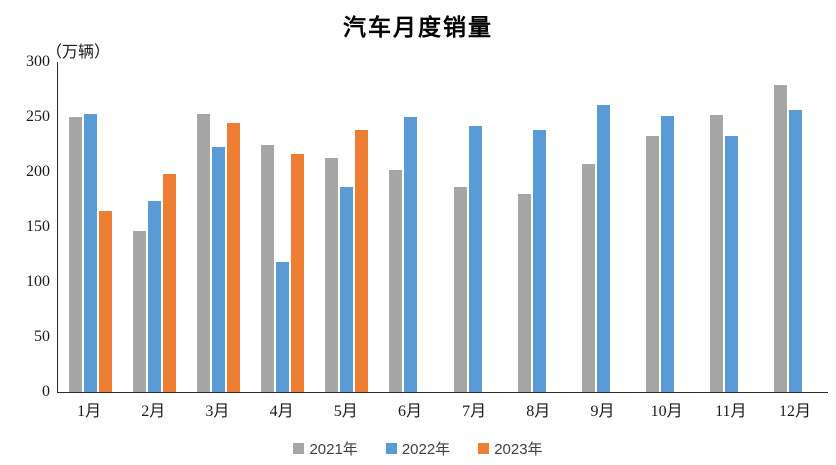 The width and height of the screenshot is (836, 465). I want to click on bar-2021年-12月, so click(781, 238).